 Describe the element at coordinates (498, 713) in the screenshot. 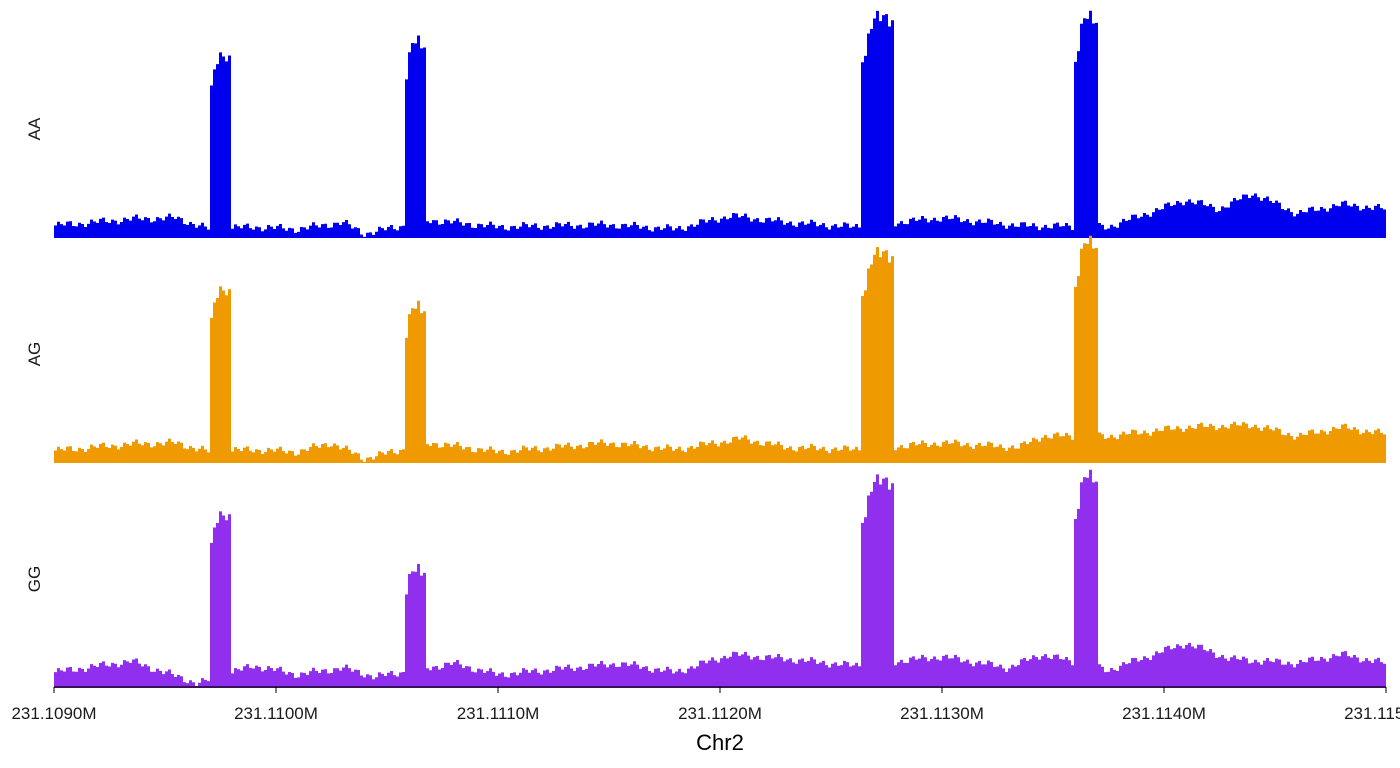

I see `x-tick-label: 231.1110M` at that location.